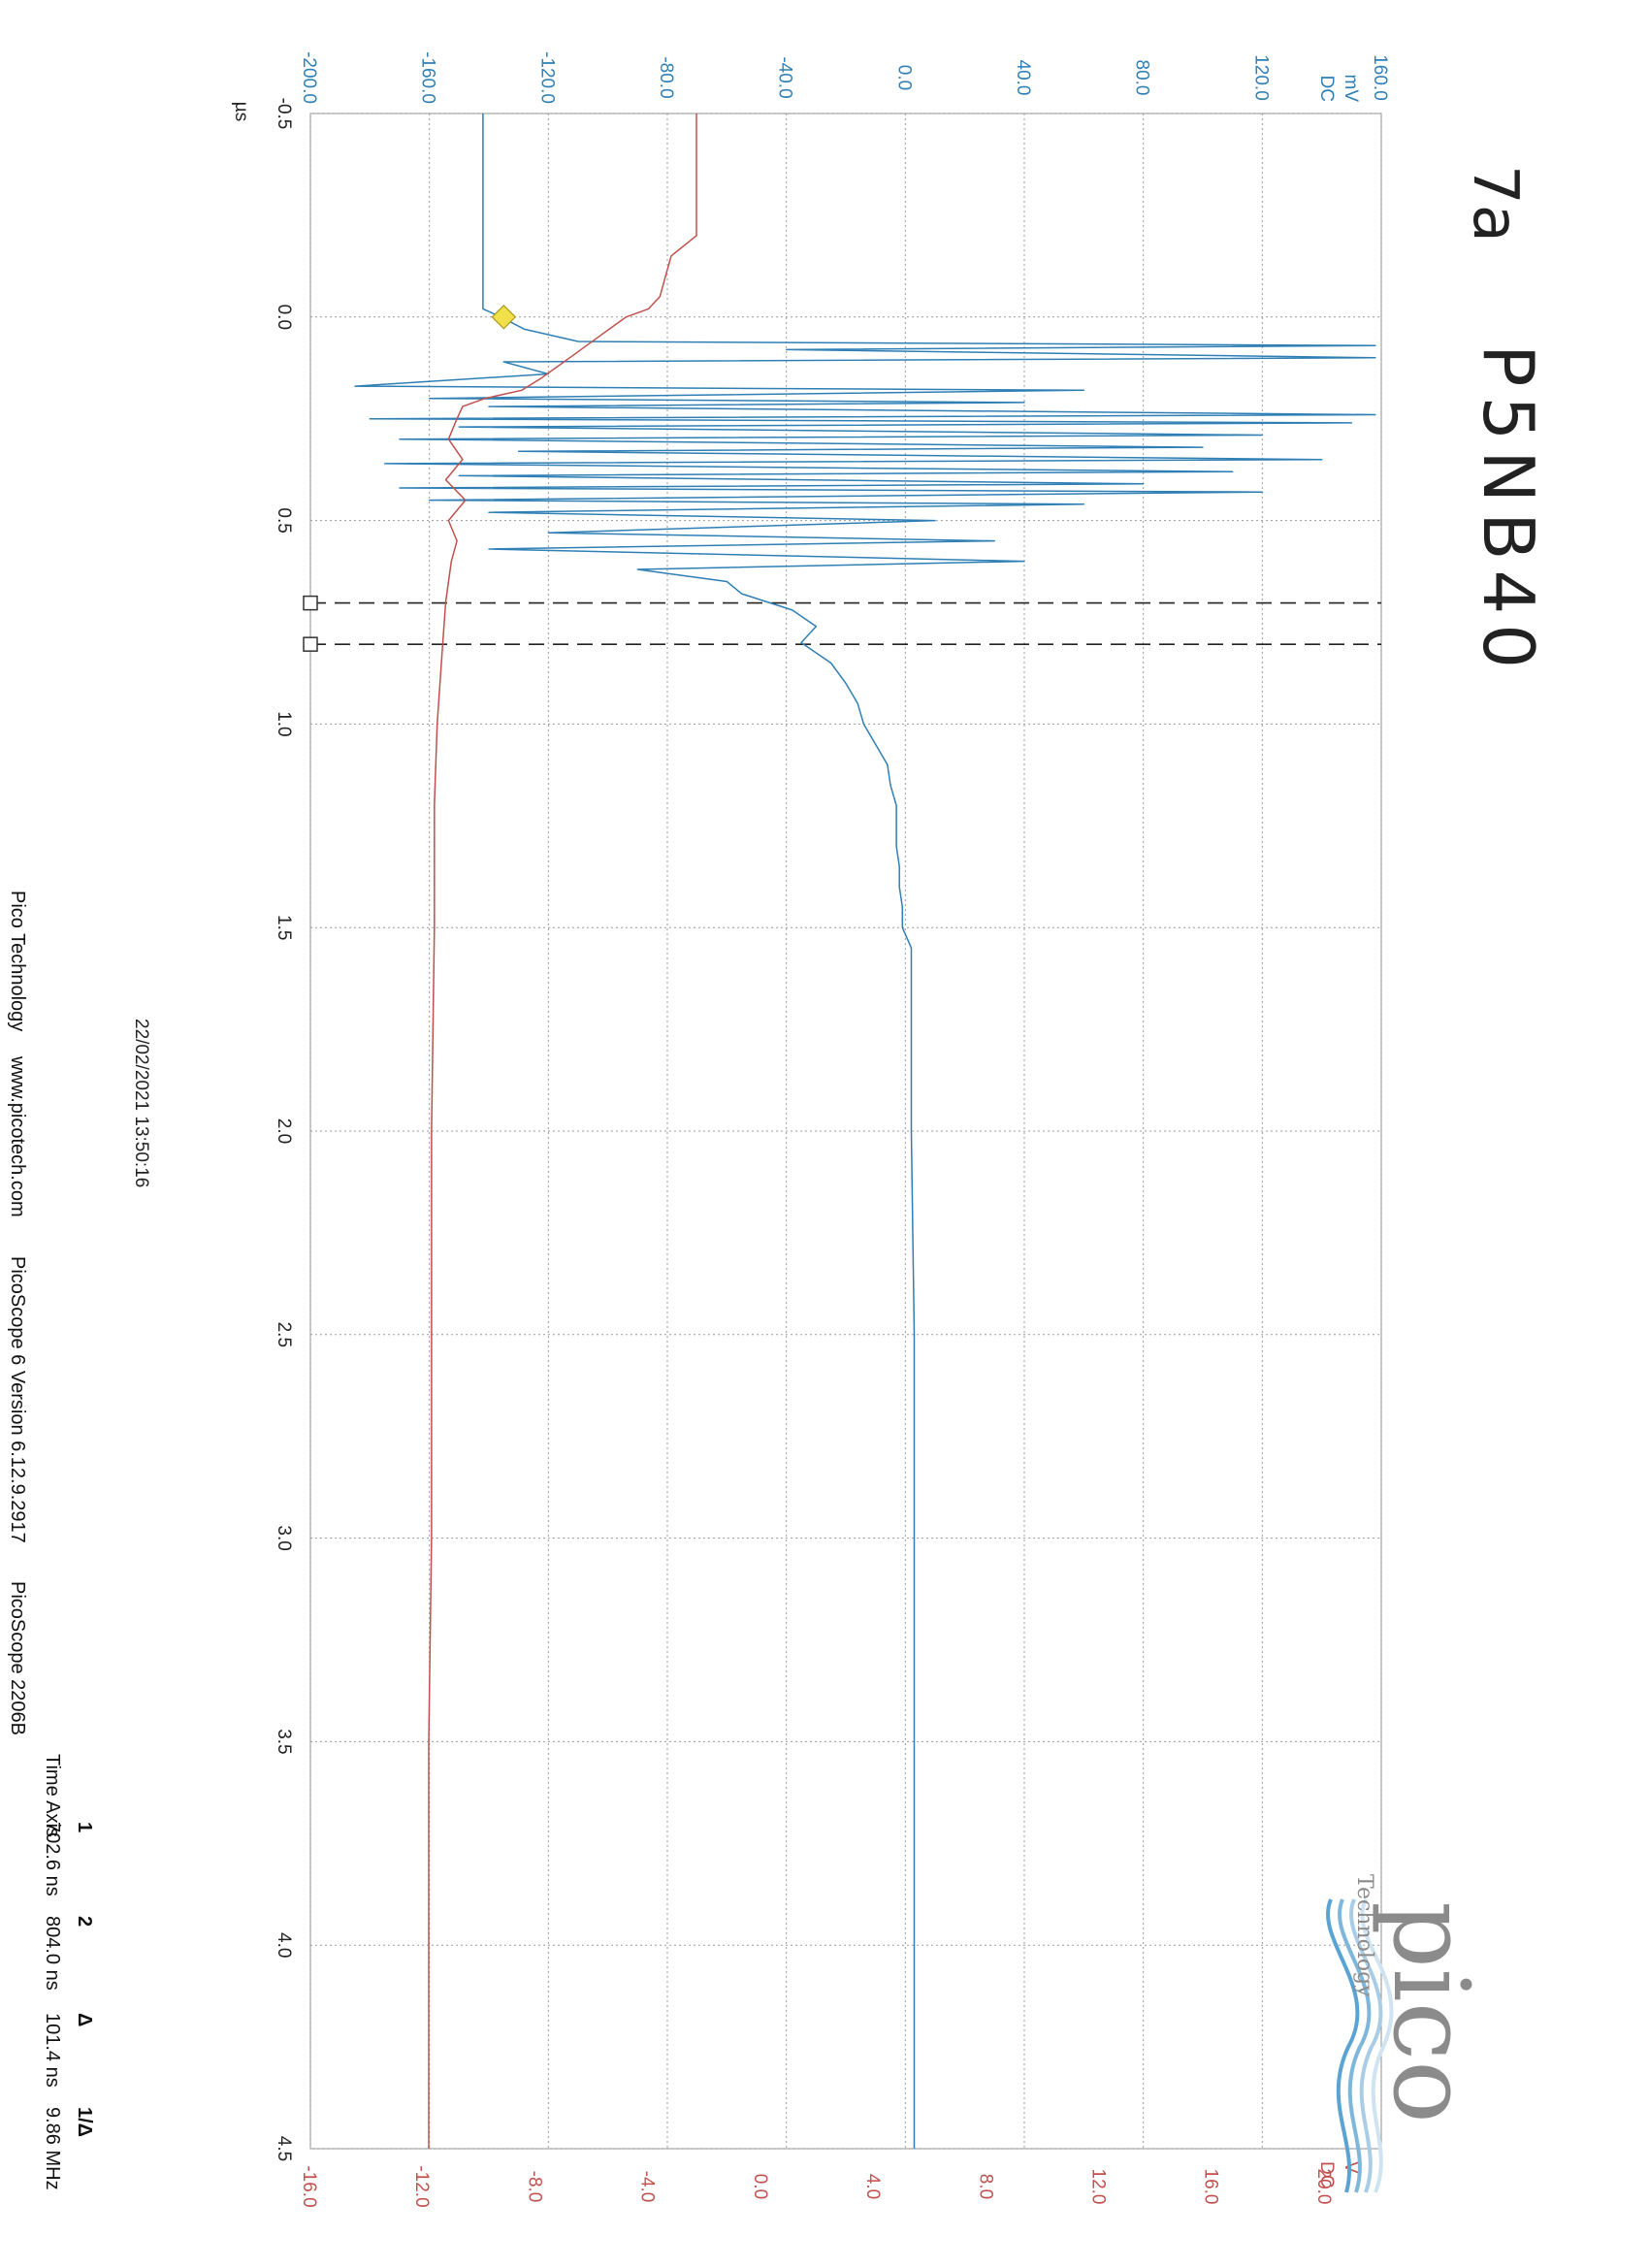  What do you see at coordinates (1508, 511) in the screenshot?
I see `handwritten-label: P5NB40` at bounding box center [1508, 511].